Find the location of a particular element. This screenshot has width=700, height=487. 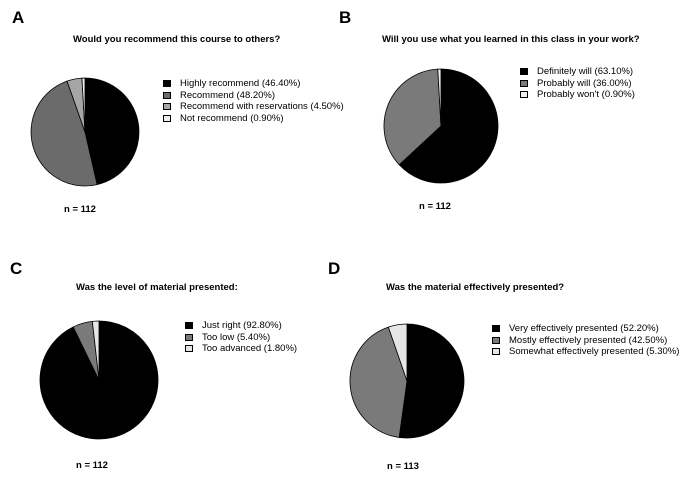

legend-label: Not recommend (0.90%) is located at coordinates (232, 118).